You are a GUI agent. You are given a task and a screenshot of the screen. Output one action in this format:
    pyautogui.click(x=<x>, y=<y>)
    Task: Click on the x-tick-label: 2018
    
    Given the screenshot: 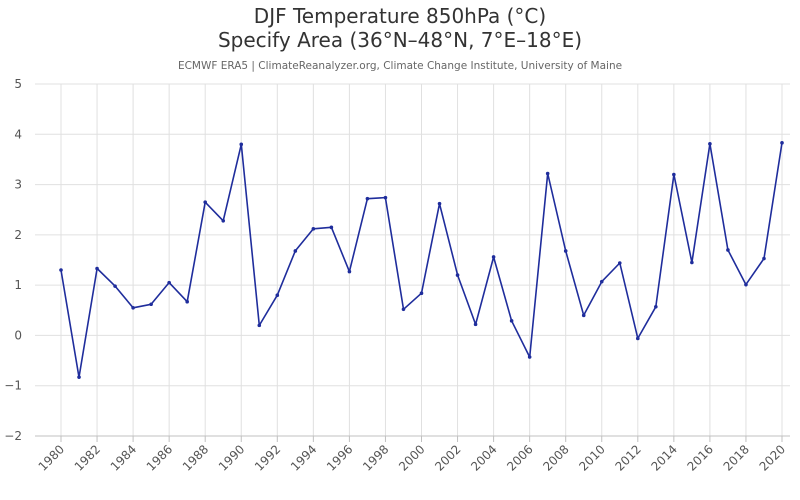 What is the action you would take?
    pyautogui.click(x=736, y=457)
    